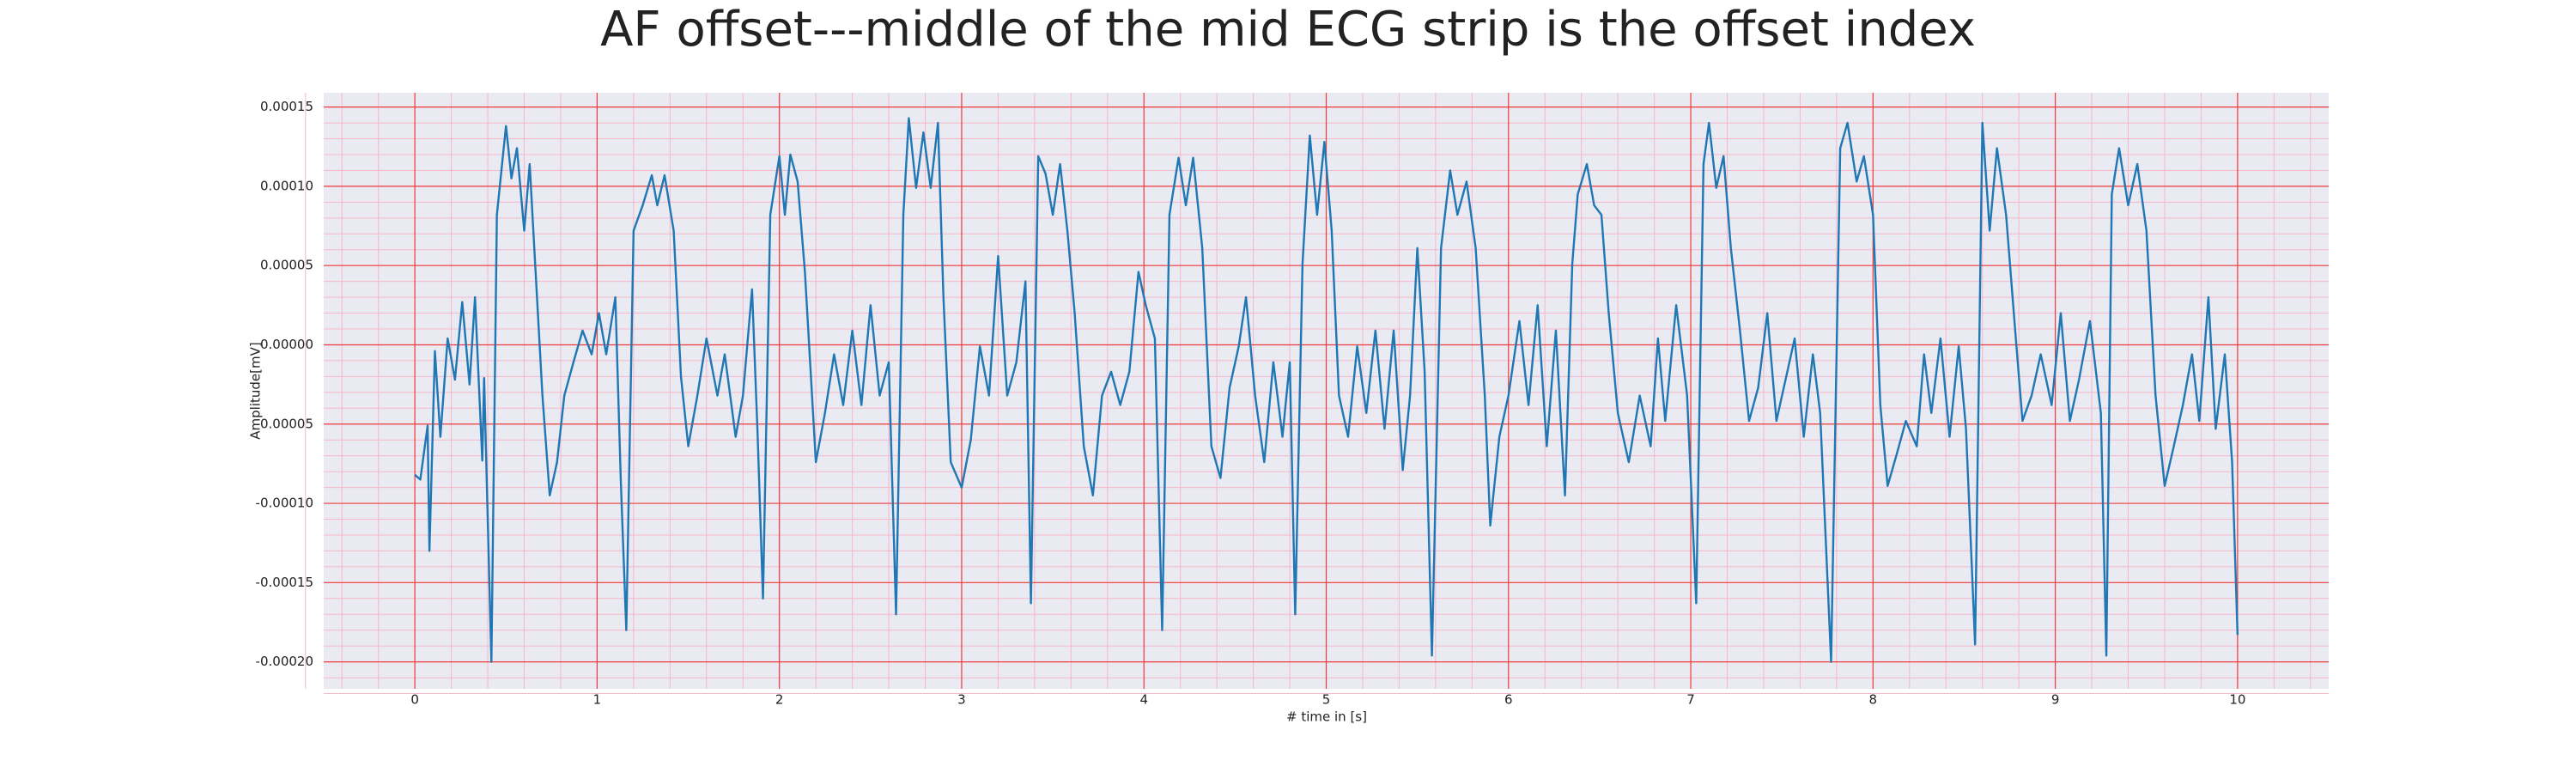 The height and width of the screenshot is (773, 2576). Describe the element at coordinates (1873, 700) in the screenshot. I see `x-tick-label: 8` at that location.